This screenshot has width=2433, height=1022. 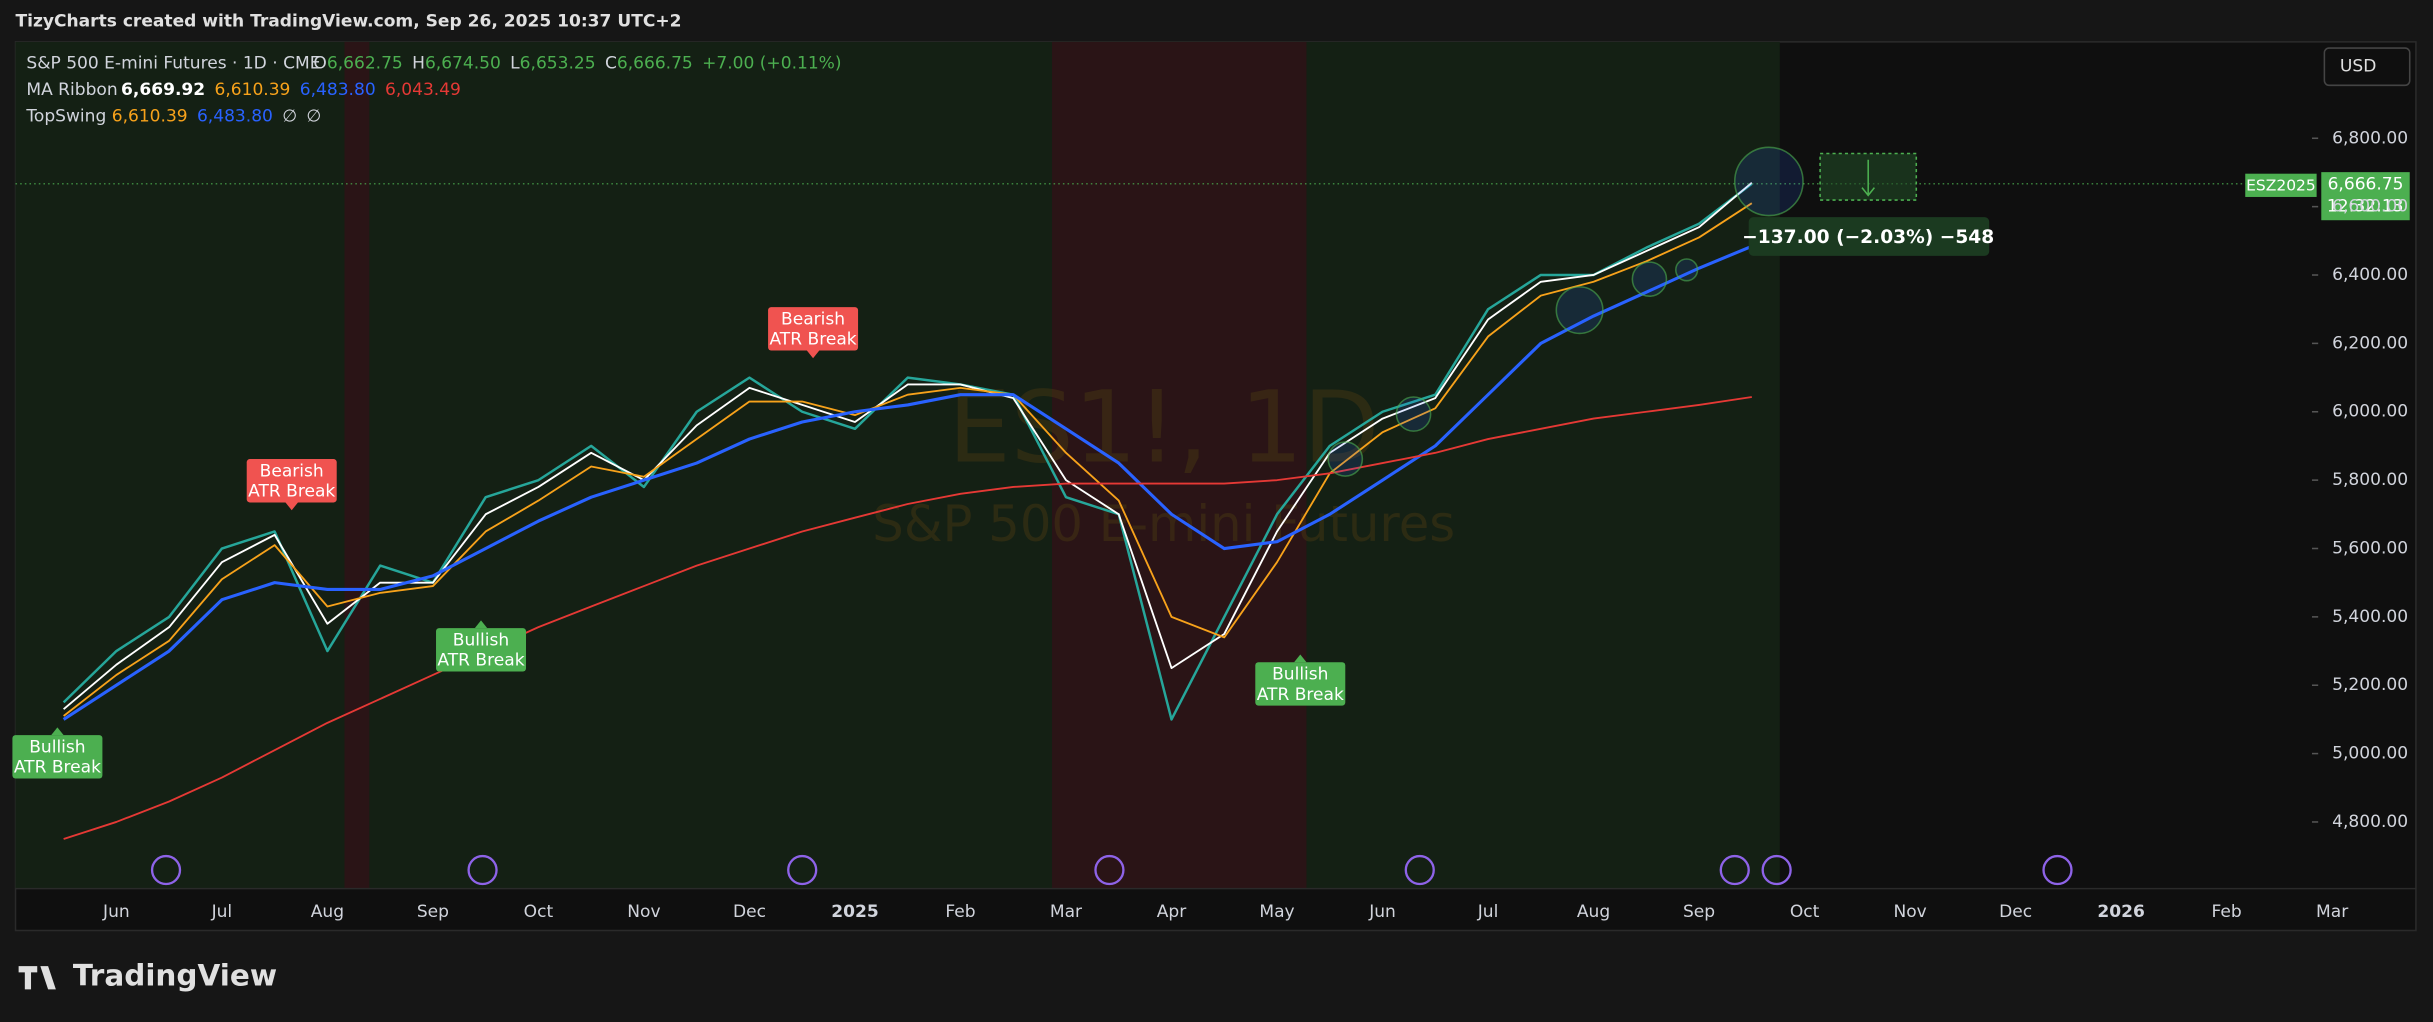 What do you see at coordinates (289, 116) in the screenshot?
I see `legend-value: ∅` at bounding box center [289, 116].